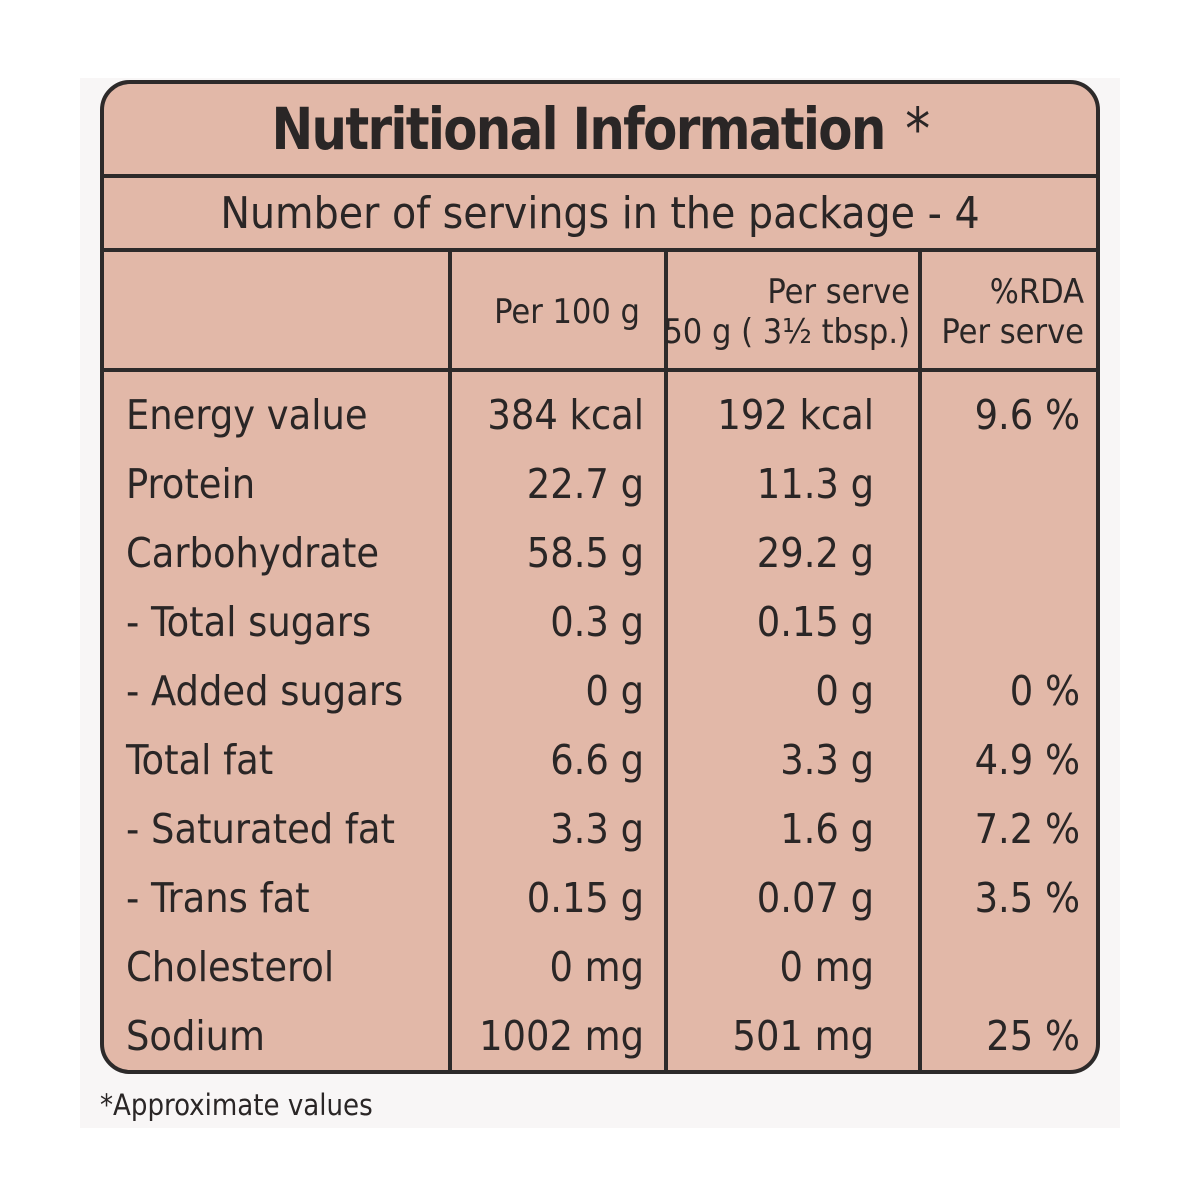 The height and width of the screenshot is (1200, 1200). What do you see at coordinates (579, 129) in the screenshot?
I see `title-text: Nutritional Information` at bounding box center [579, 129].